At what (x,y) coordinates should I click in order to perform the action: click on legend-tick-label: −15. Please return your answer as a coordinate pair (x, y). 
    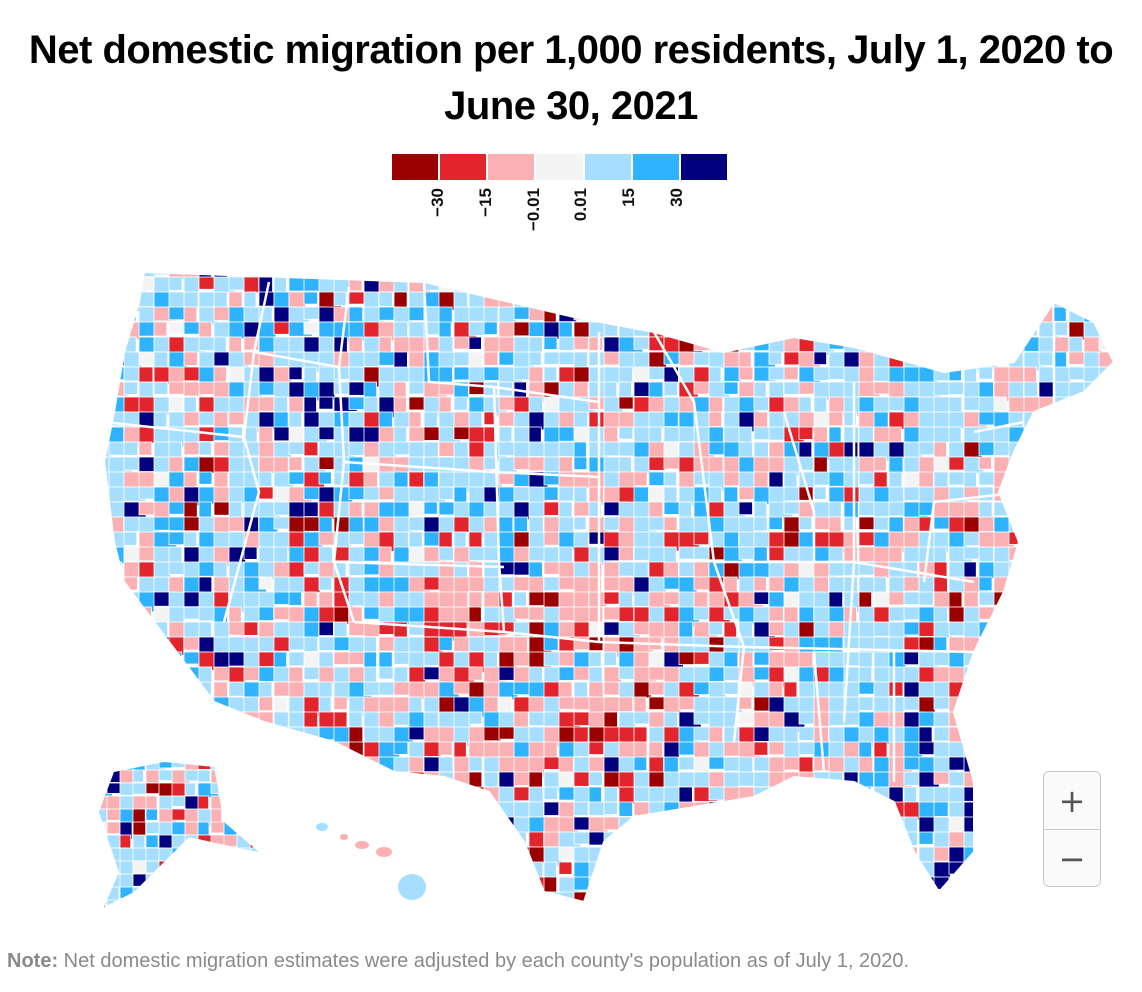
    Looking at the image, I should click on (485, 202).